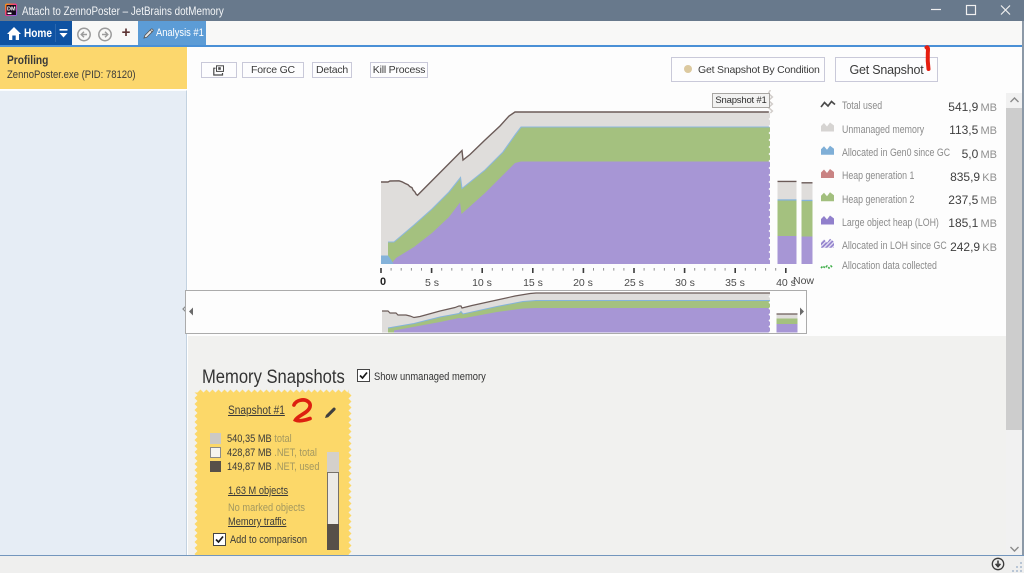  Describe the element at coordinates (11, 10) in the screenshot. I see `svg-text: DM` at that location.